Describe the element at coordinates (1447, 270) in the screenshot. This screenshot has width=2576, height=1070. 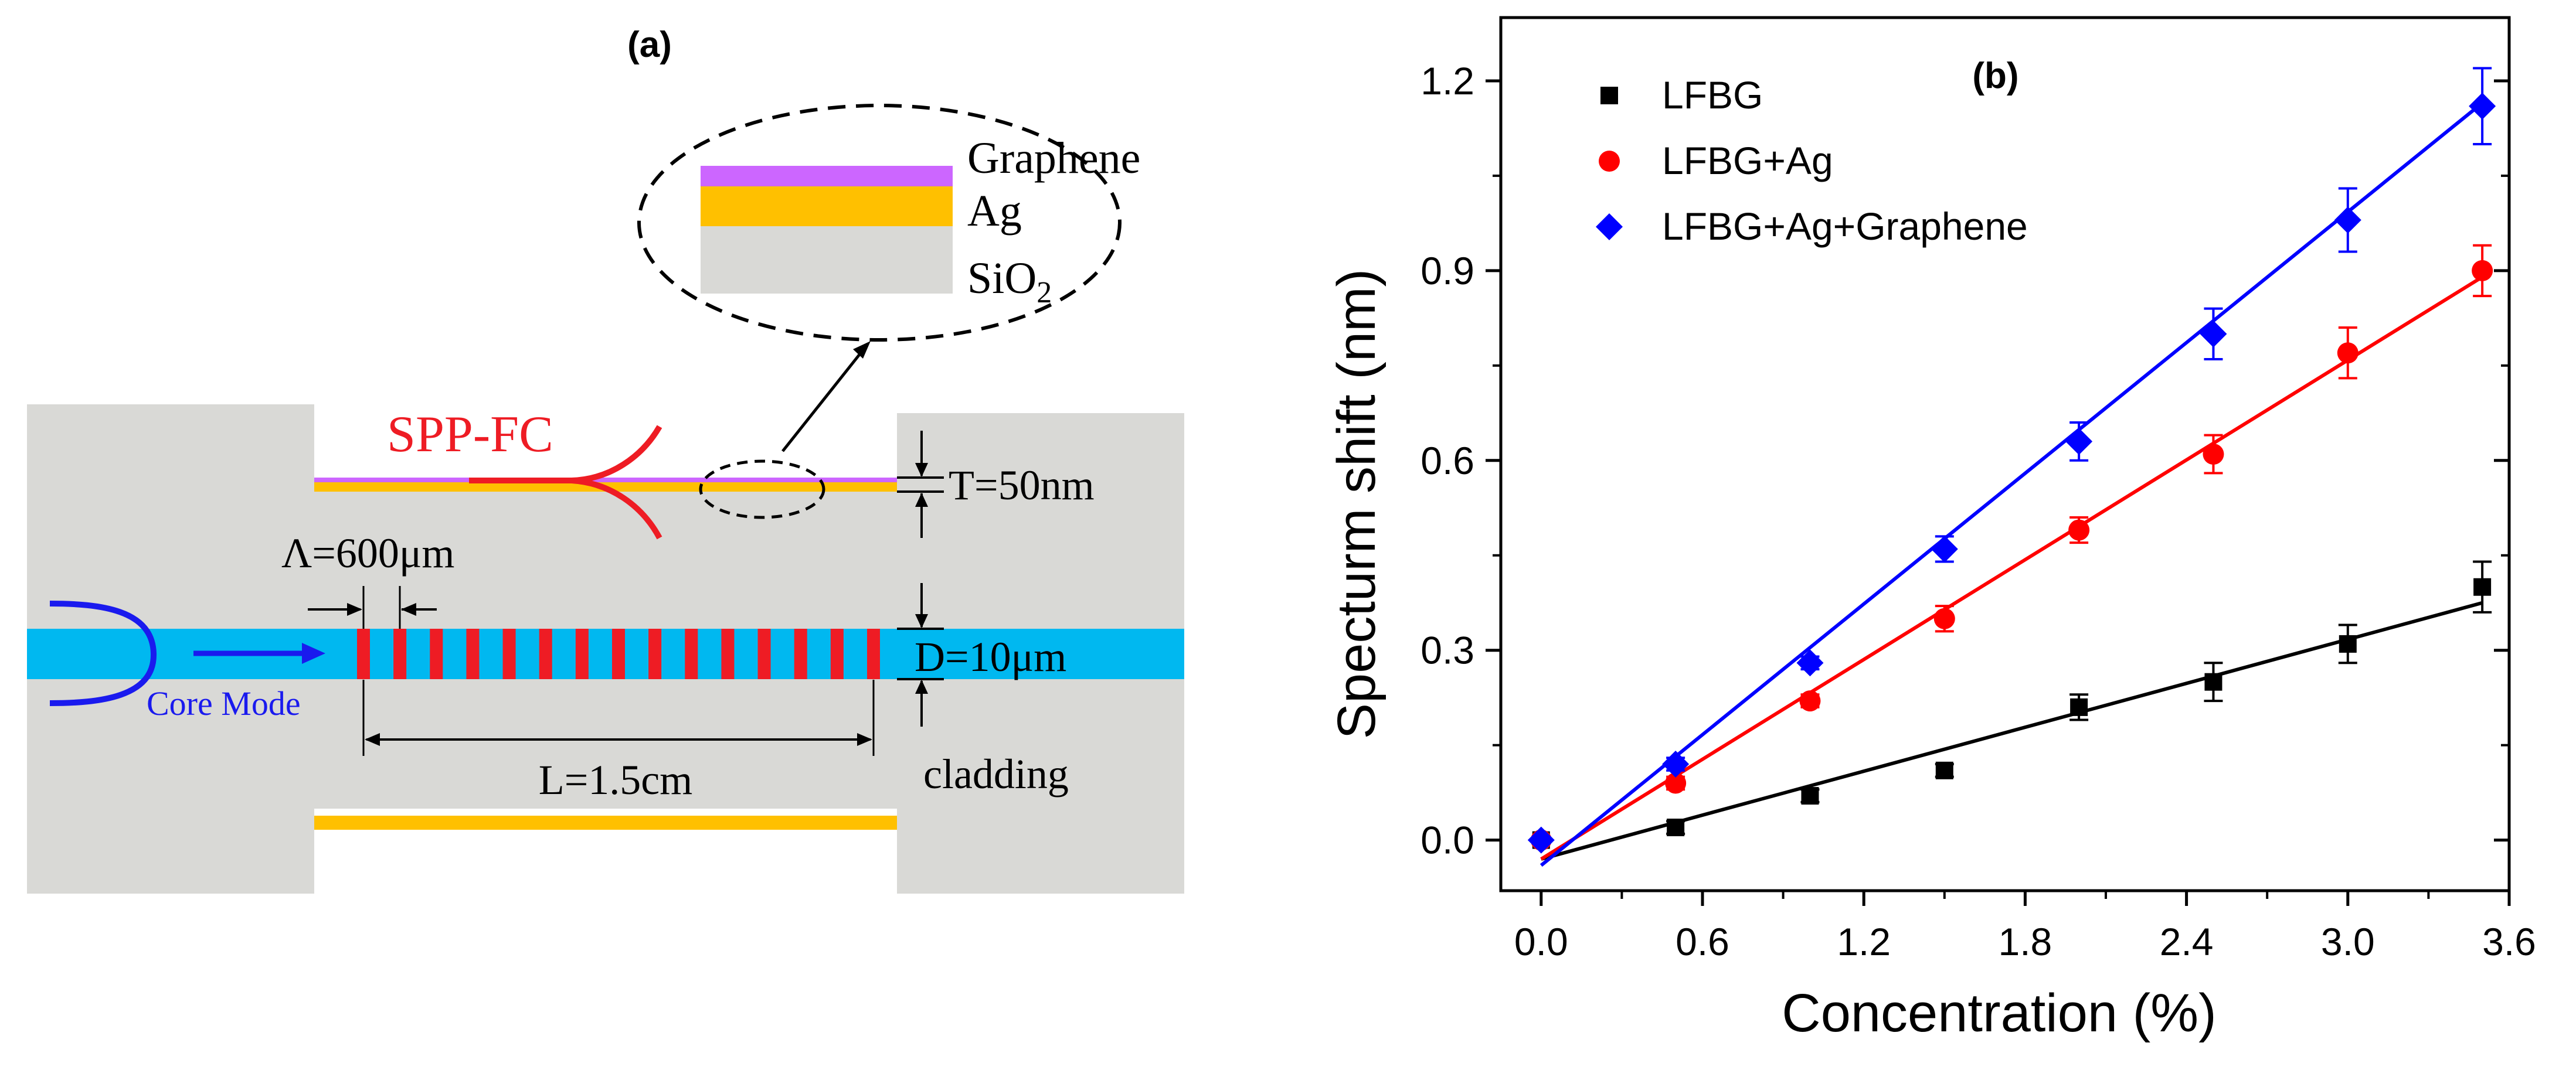
I see `y-tick-label: 0.9` at that location.